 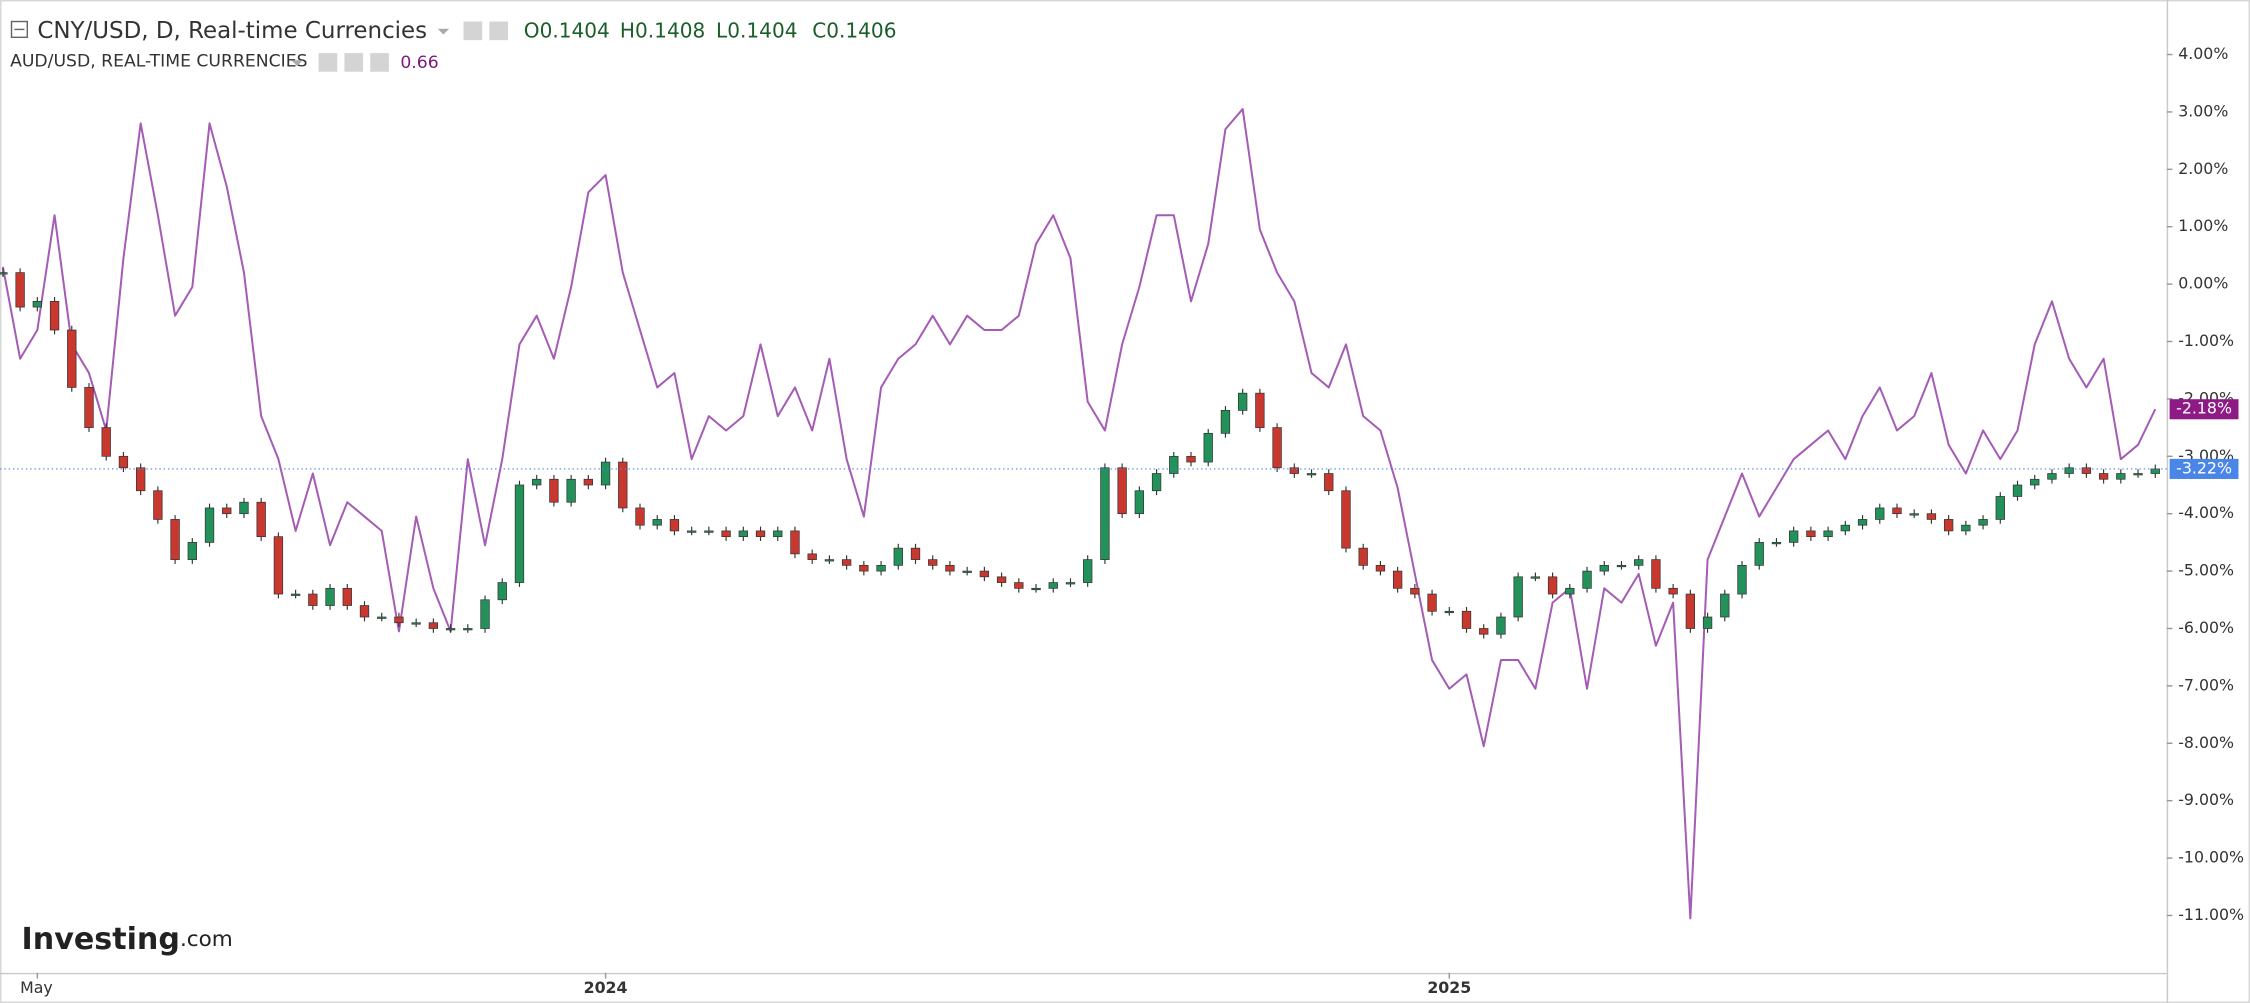 I want to click on y-tick-label: 0.00%, so click(x=2203, y=283).